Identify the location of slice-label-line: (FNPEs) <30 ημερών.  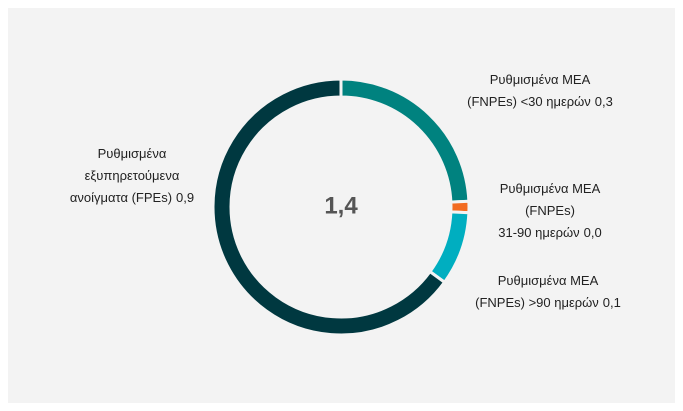
(529, 101).